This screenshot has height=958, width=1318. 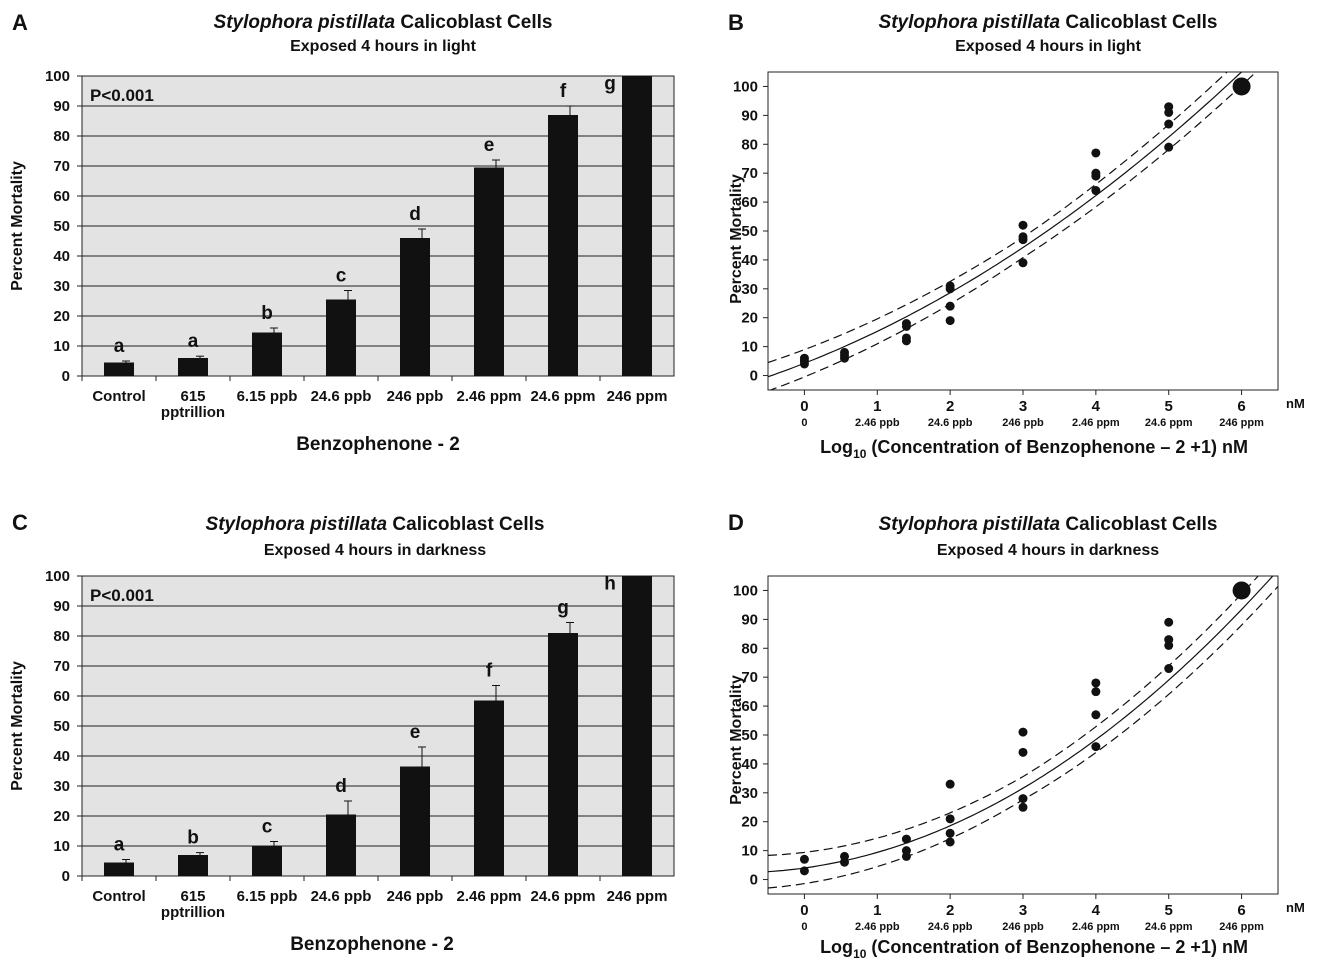 What do you see at coordinates (804, 406) in the screenshot?
I see `x-tick-label: 0` at bounding box center [804, 406].